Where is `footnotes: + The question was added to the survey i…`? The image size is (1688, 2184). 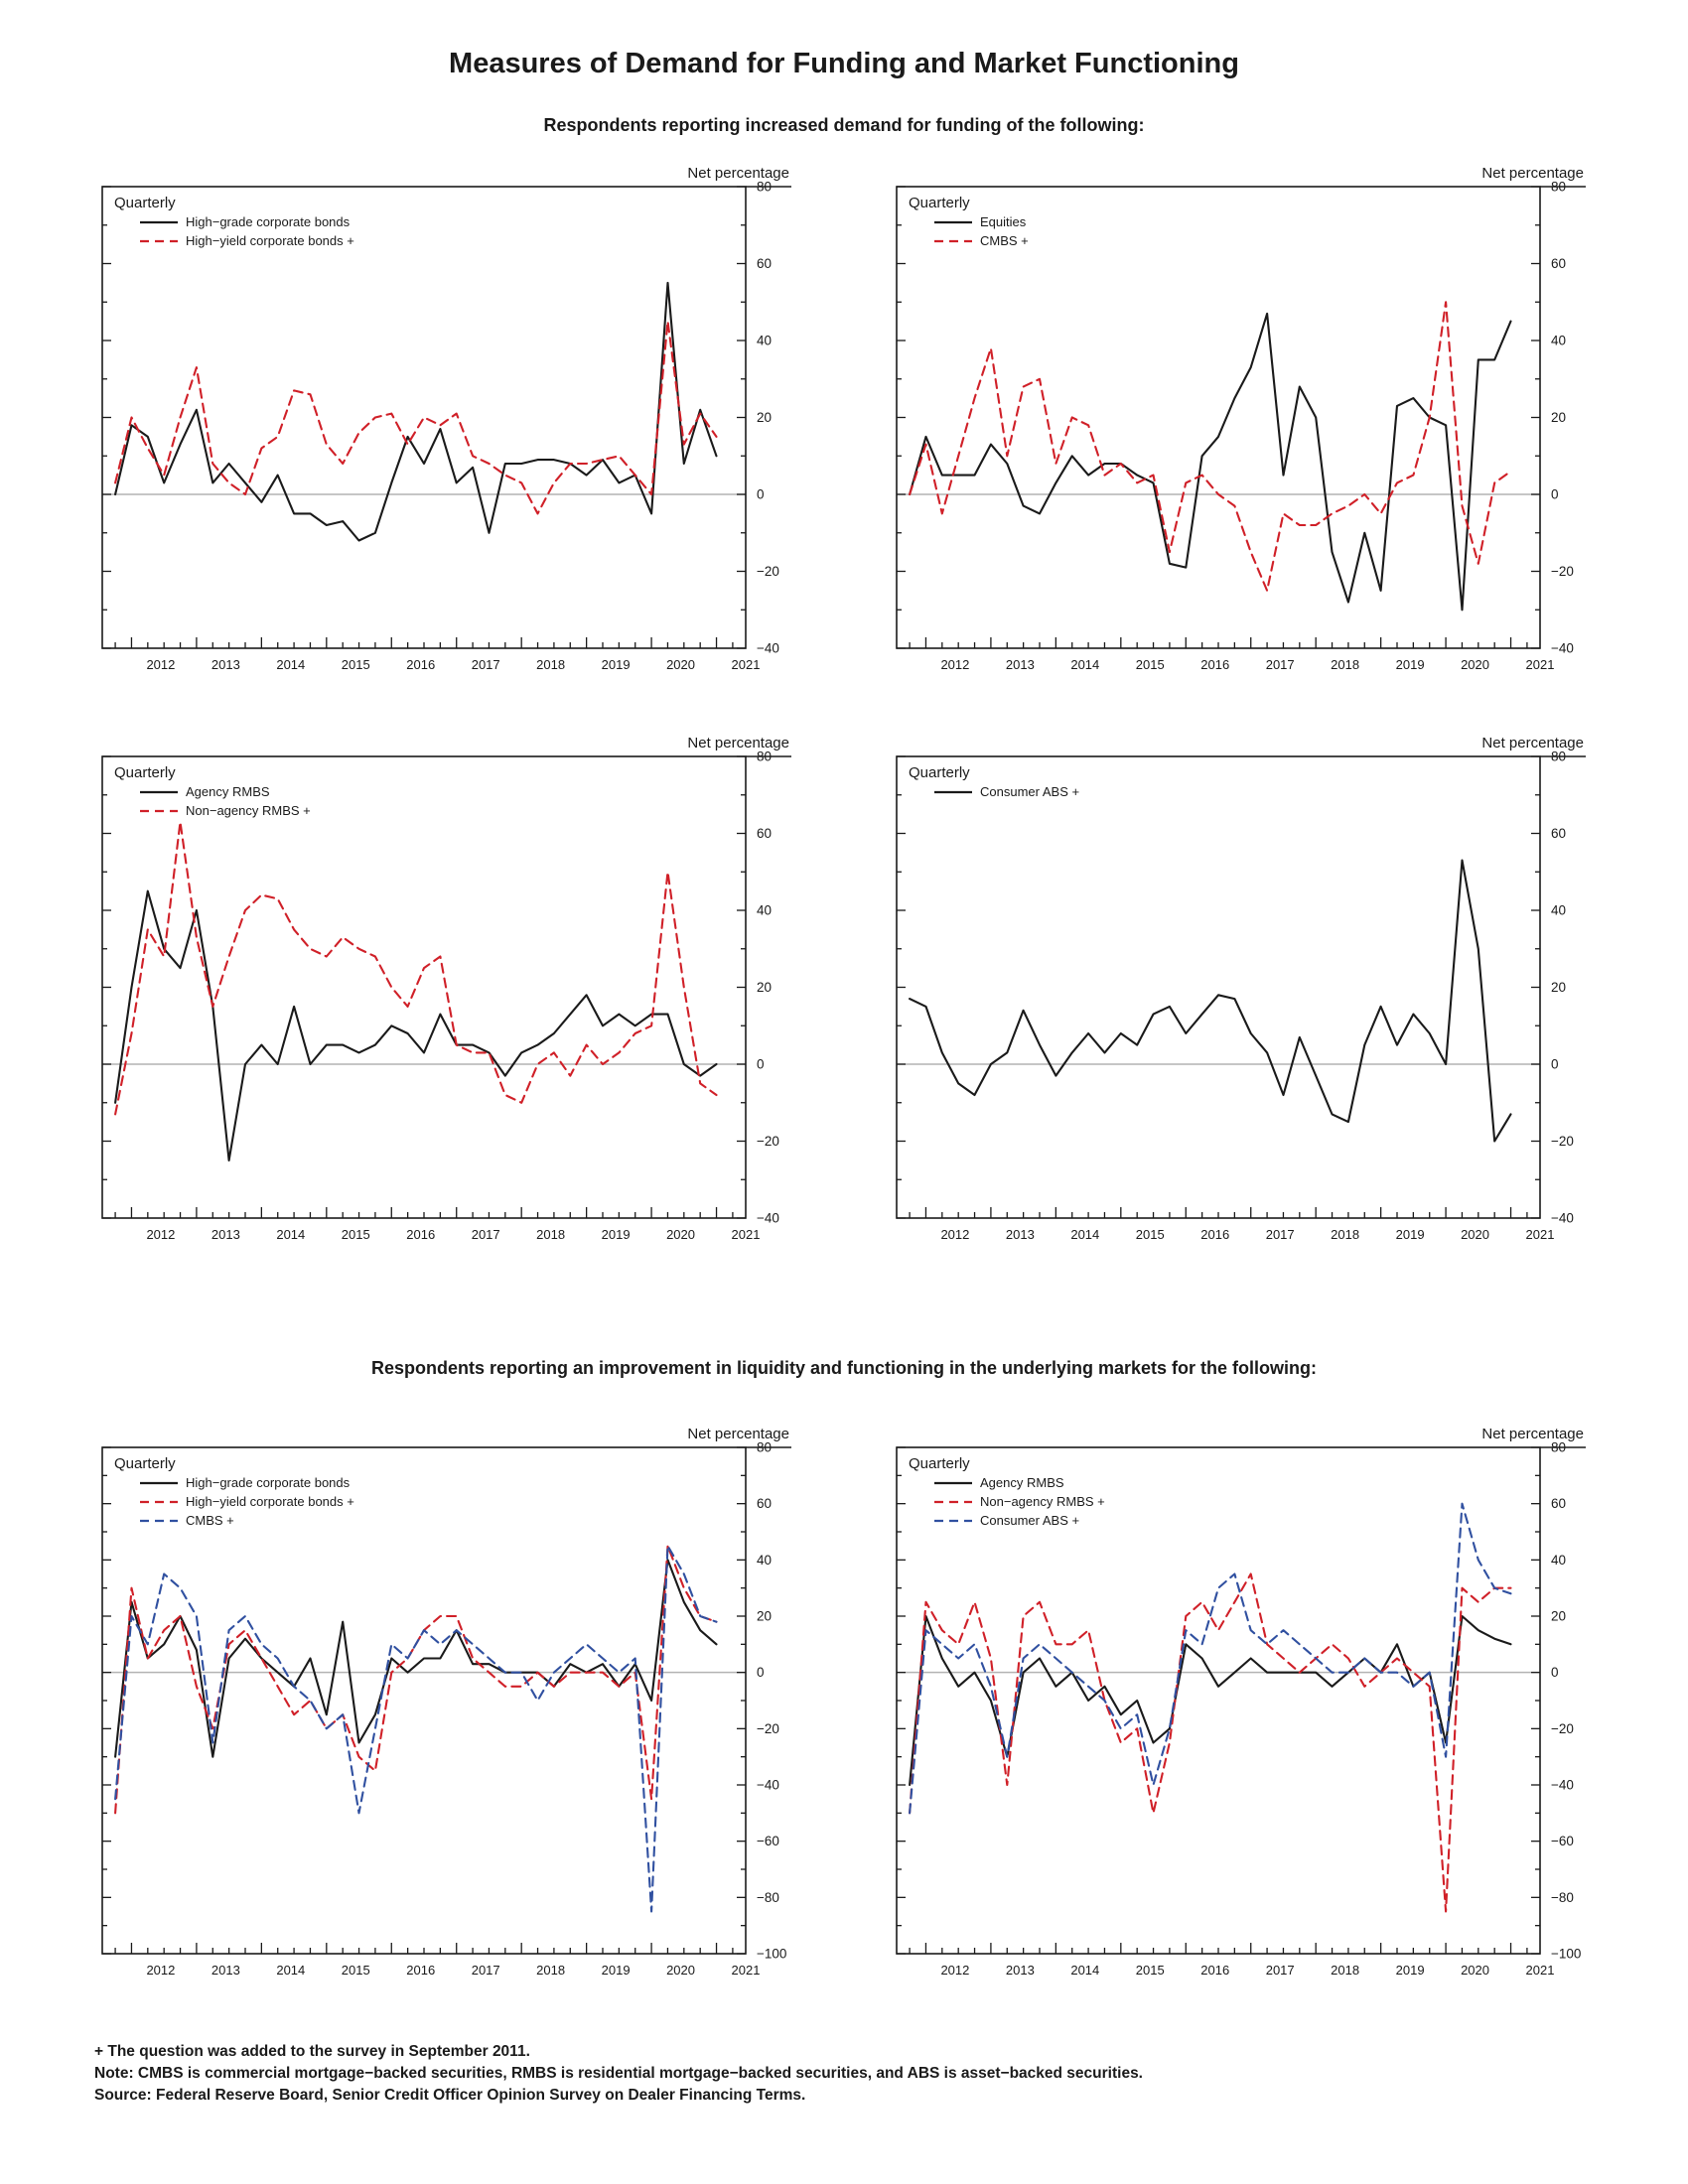 footnotes: + The question was added to the survey i… is located at coordinates (618, 2074).